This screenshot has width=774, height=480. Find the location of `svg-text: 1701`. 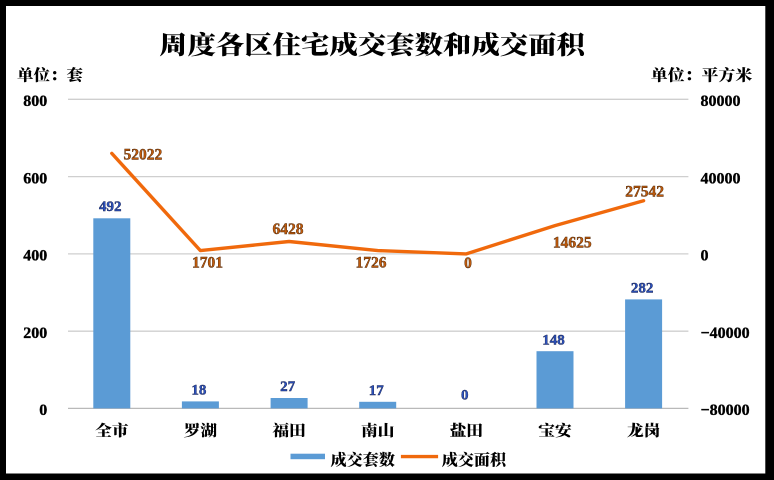

svg-text: 1701 is located at coordinates (207, 263).